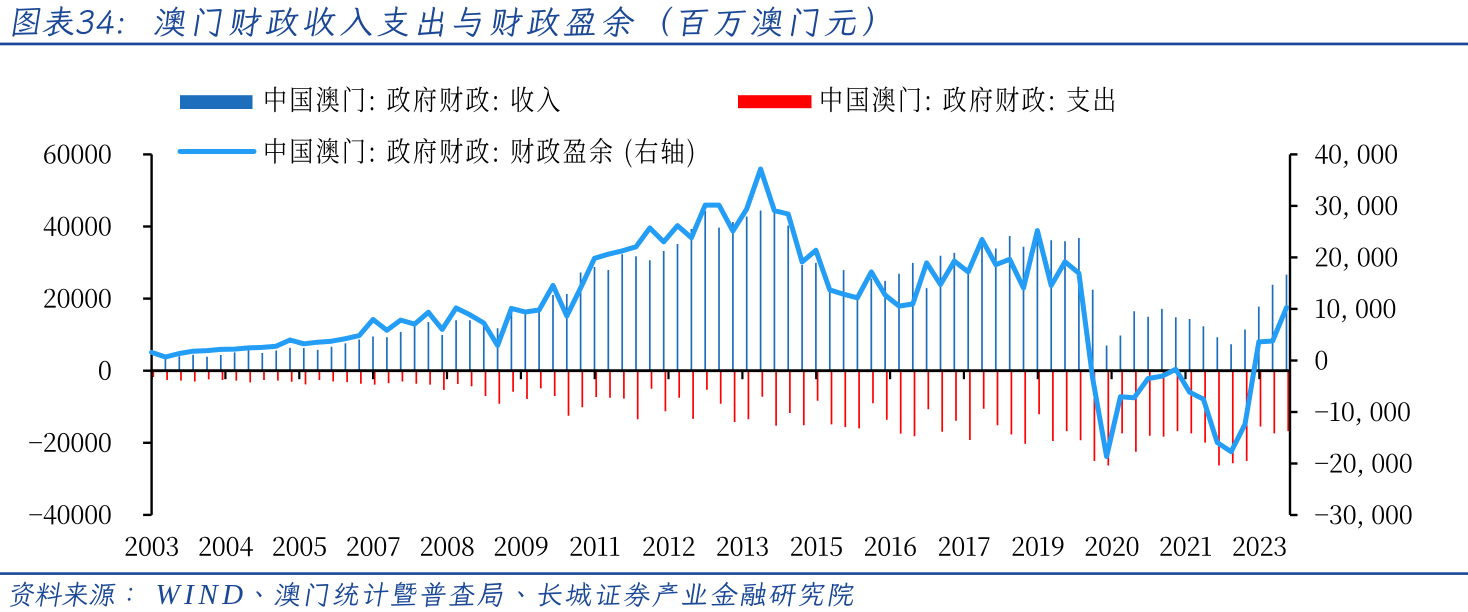  I want to click on svg-text: WIND, so click(202, 595).